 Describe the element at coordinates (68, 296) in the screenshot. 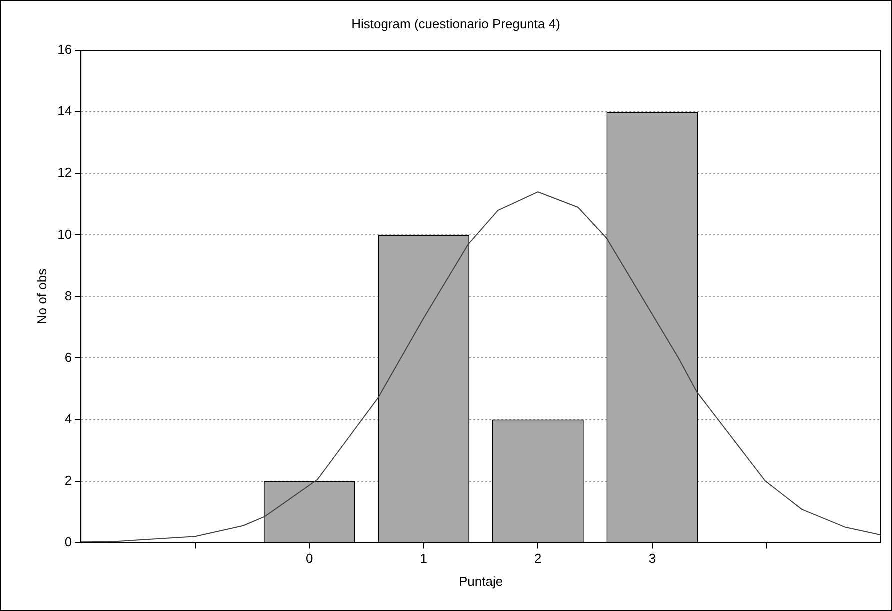

I see `y-tick-label: 8` at that location.